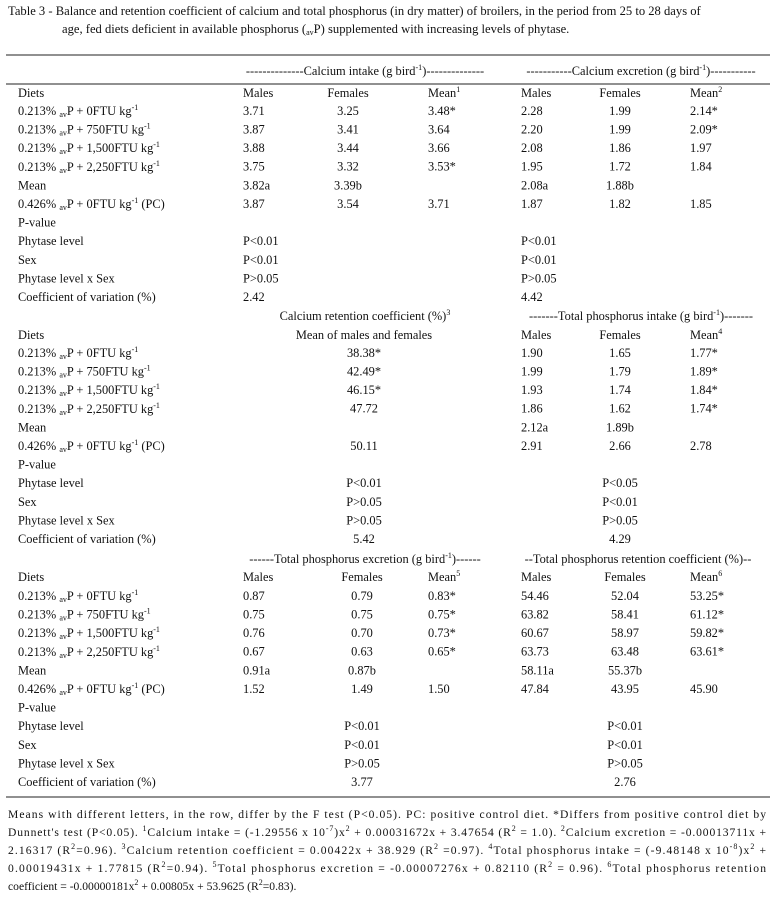  What do you see at coordinates (707, 633) in the screenshot?
I see `table-cell: 59.82*` at bounding box center [707, 633].